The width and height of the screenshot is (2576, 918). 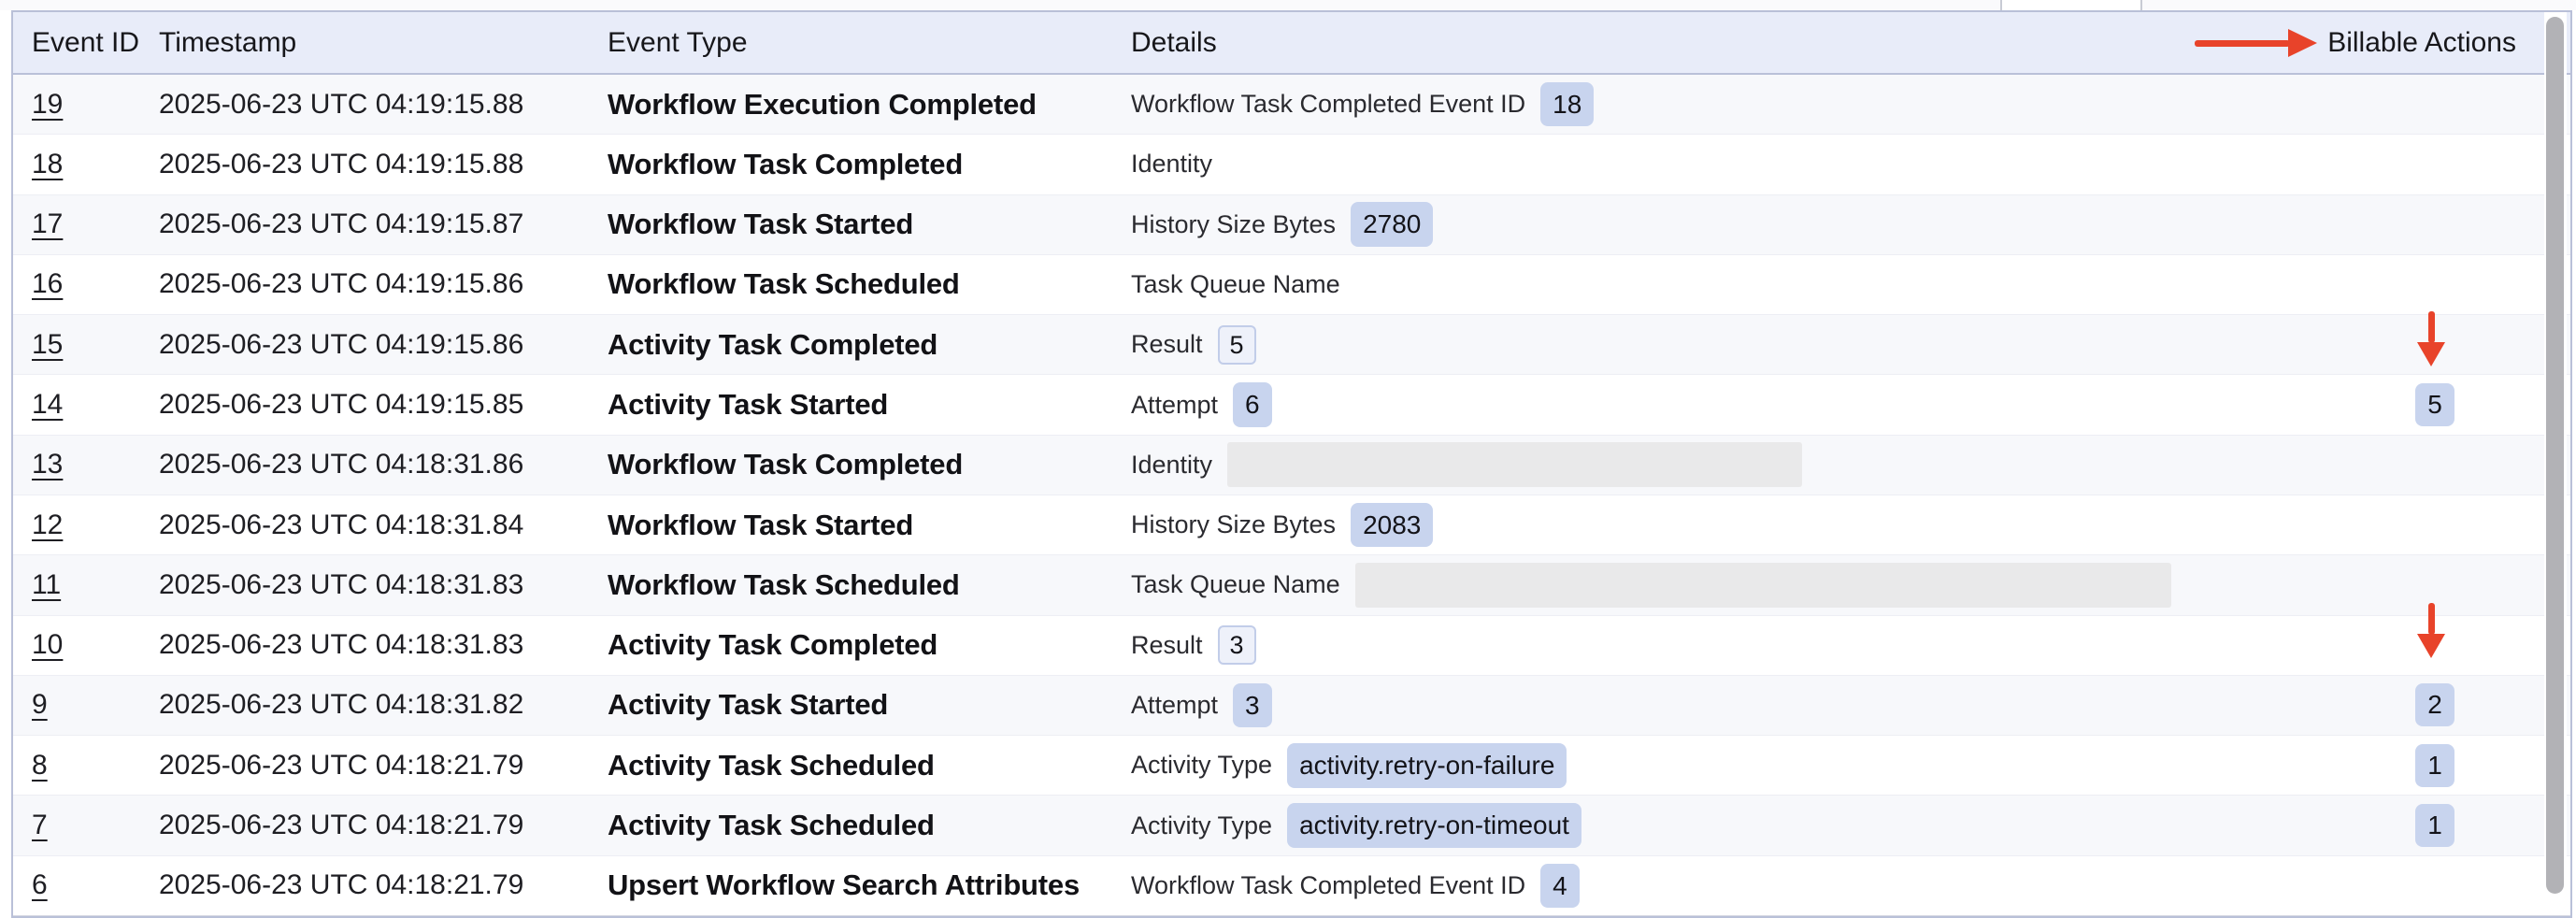 What do you see at coordinates (48, 645) in the screenshot?
I see `event-id-link: 10` at bounding box center [48, 645].